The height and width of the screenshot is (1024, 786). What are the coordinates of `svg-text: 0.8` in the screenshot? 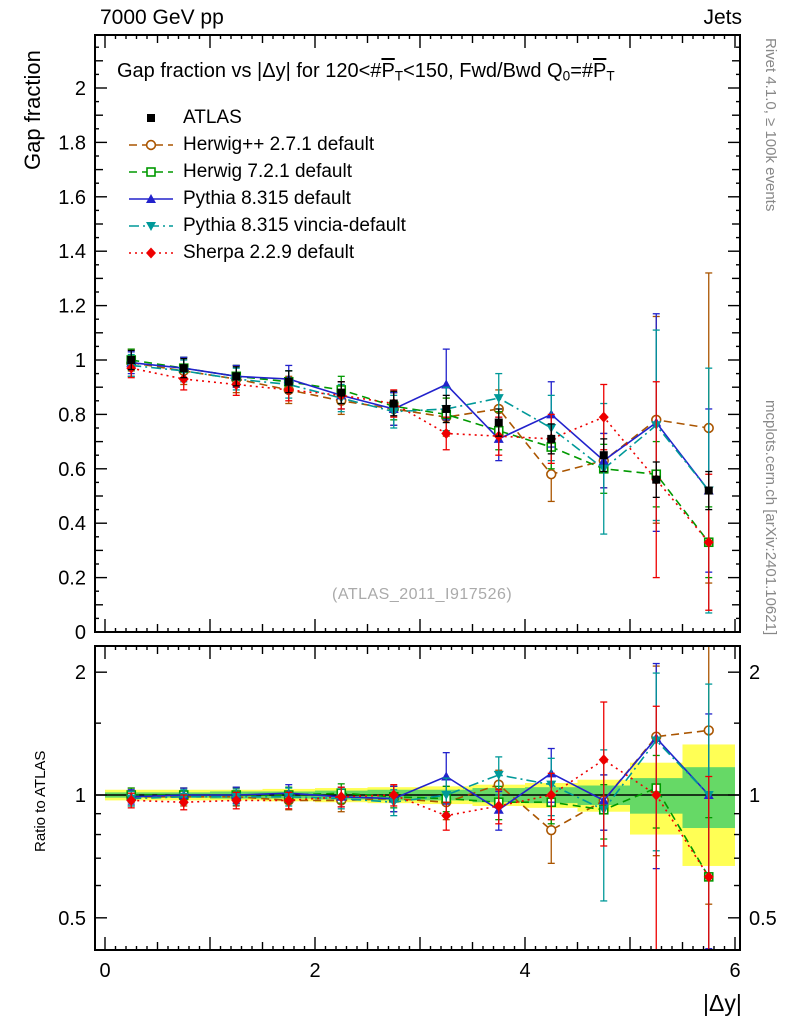 It's located at (72, 415).